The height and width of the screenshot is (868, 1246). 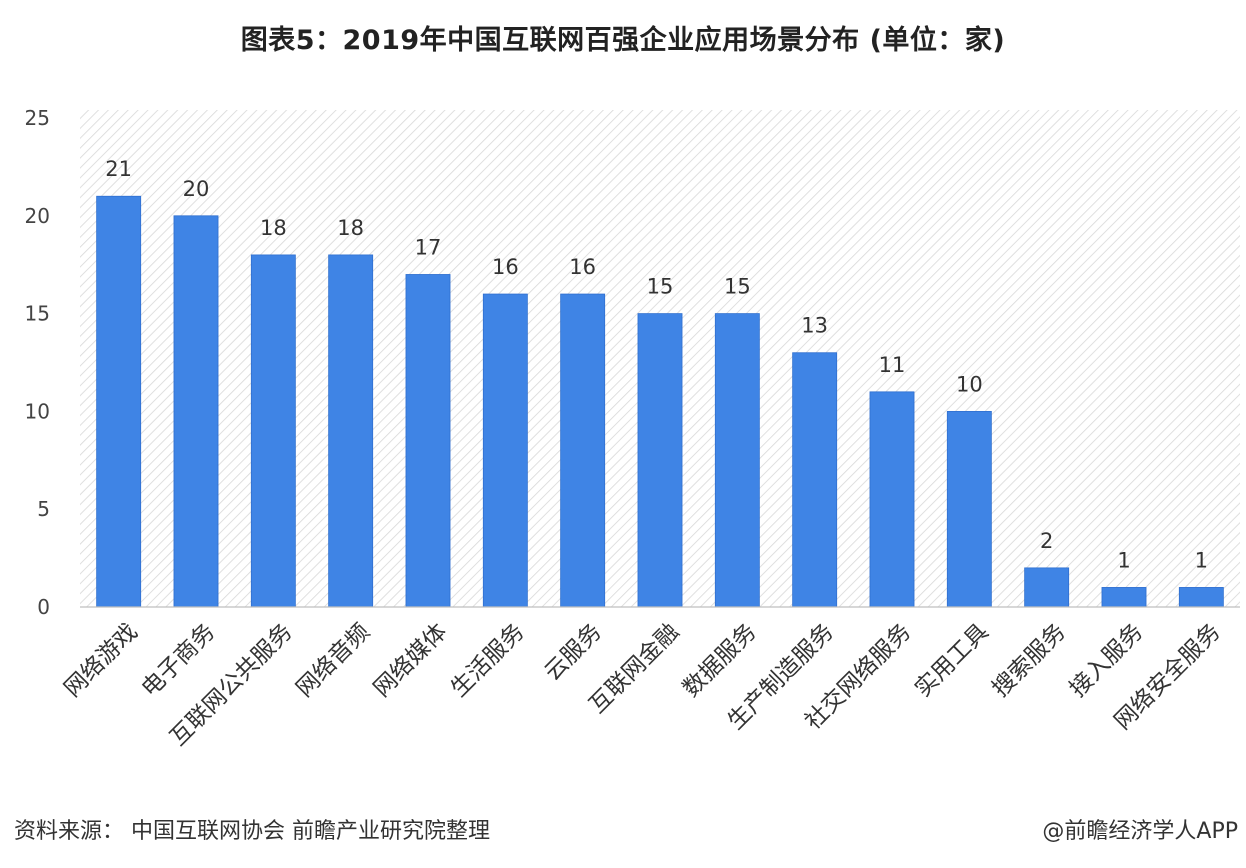 I want to click on bar-value-label: 11, so click(x=892, y=365).